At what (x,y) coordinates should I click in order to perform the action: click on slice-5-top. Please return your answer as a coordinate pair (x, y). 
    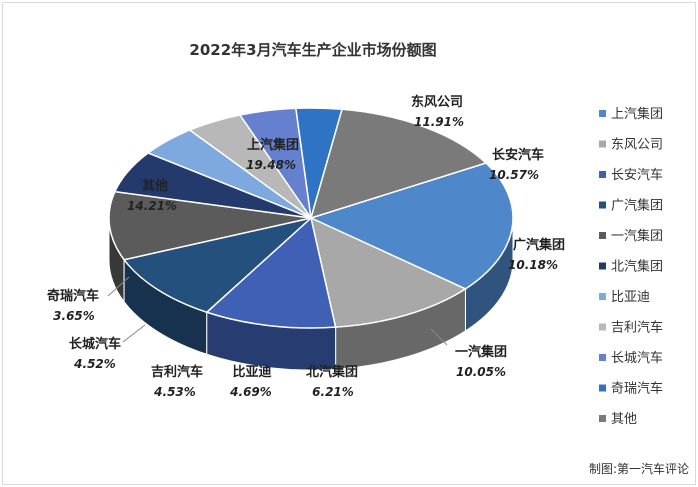
    Looking at the image, I should click on (210, 225).